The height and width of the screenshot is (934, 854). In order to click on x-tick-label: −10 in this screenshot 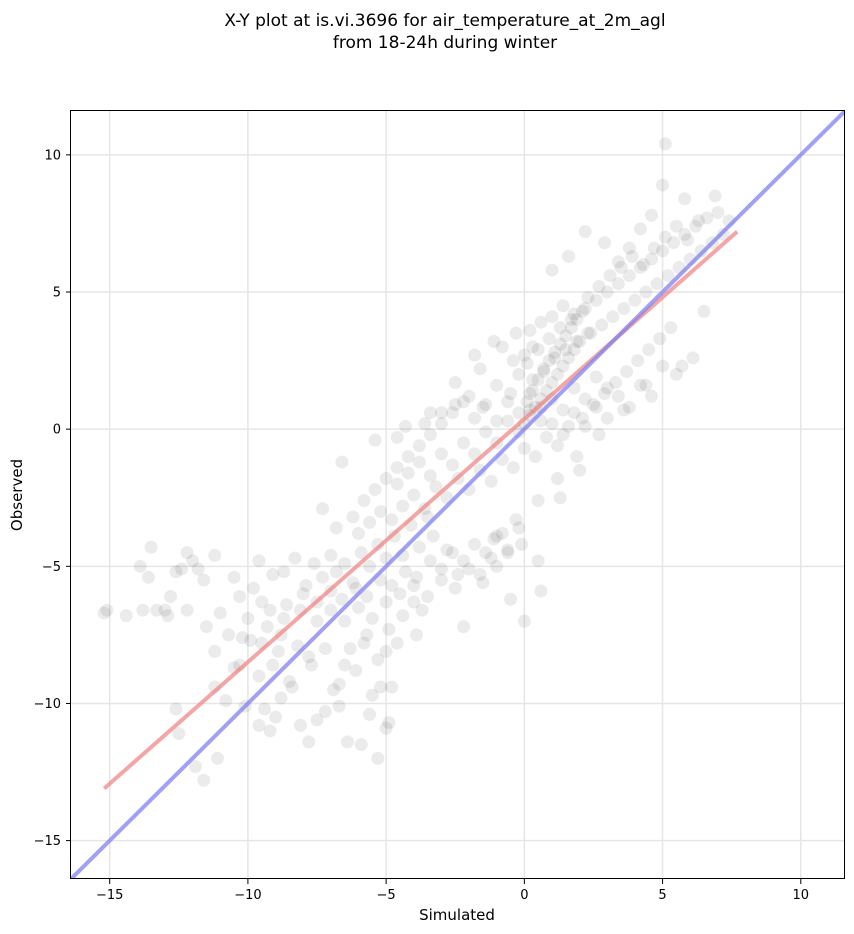, I will do `click(247, 895)`.